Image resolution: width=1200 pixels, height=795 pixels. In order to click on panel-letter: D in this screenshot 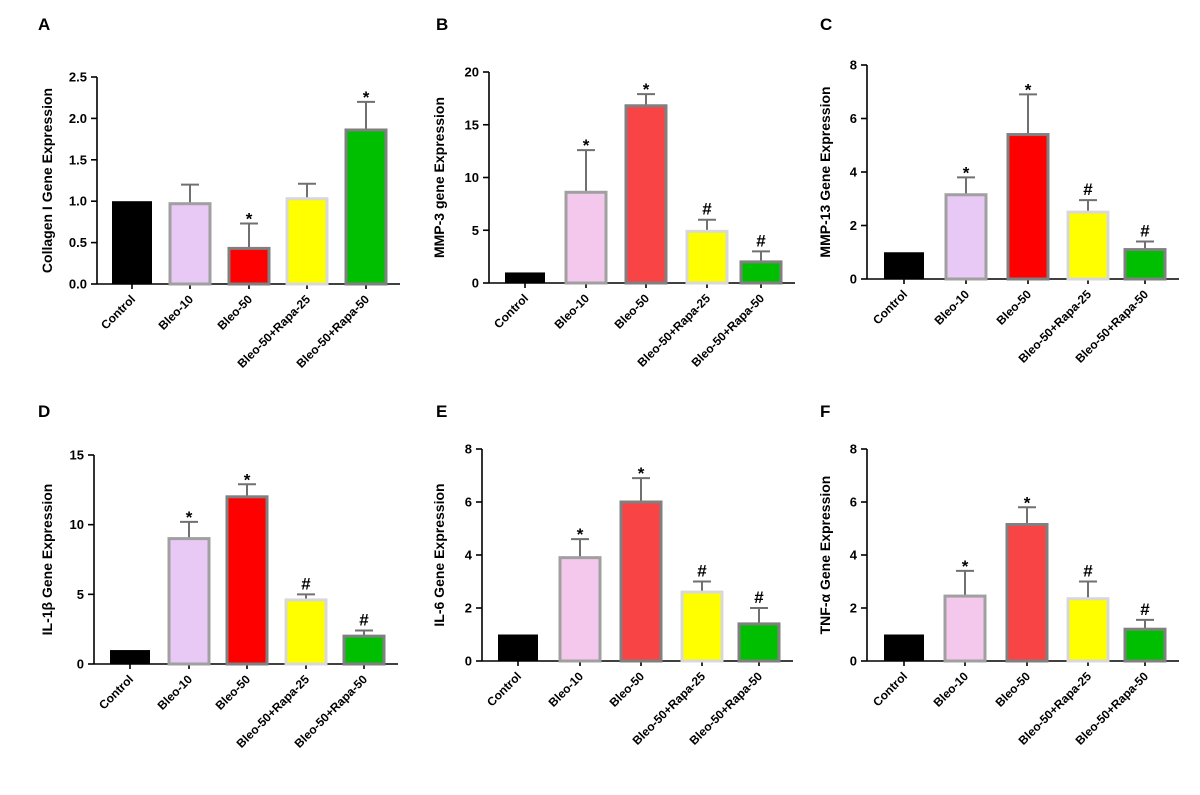, I will do `click(44, 411)`.